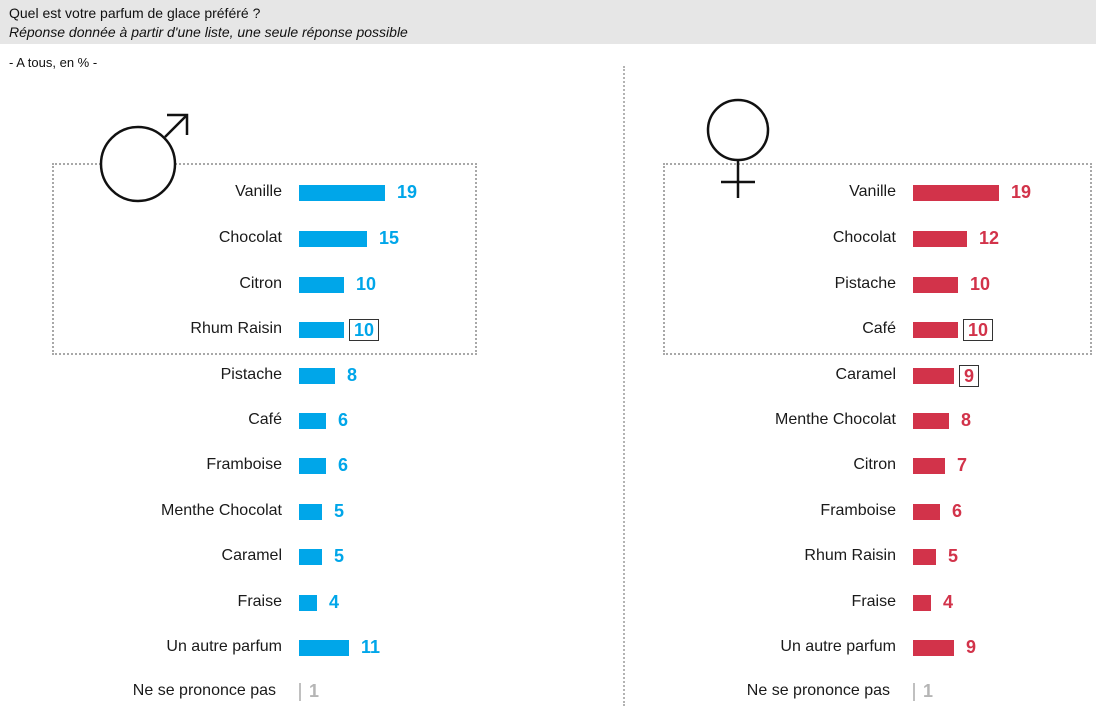  What do you see at coordinates (928, 691) in the screenshot?
I see `female-value-label: 1` at bounding box center [928, 691].